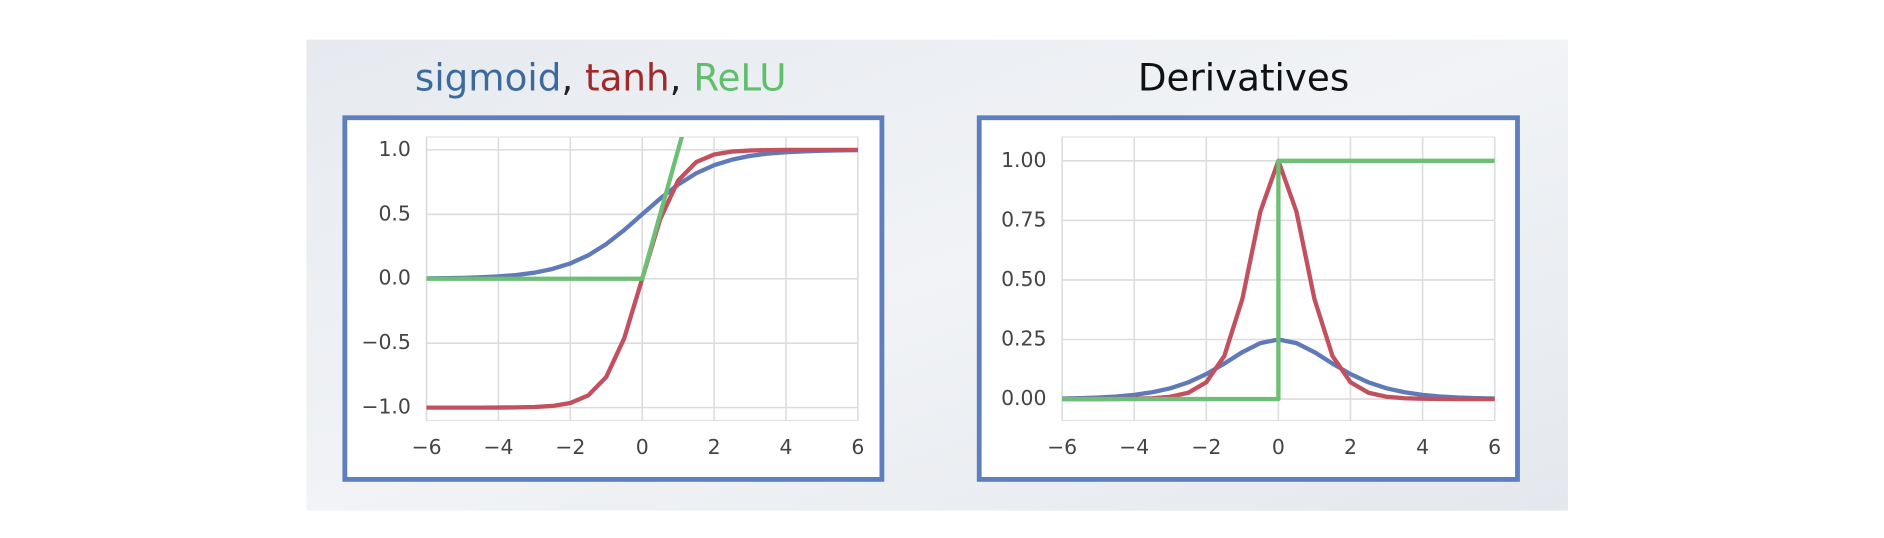  I want to click on chart-title: sigmoid, tanh, ReLU, so click(601, 77).